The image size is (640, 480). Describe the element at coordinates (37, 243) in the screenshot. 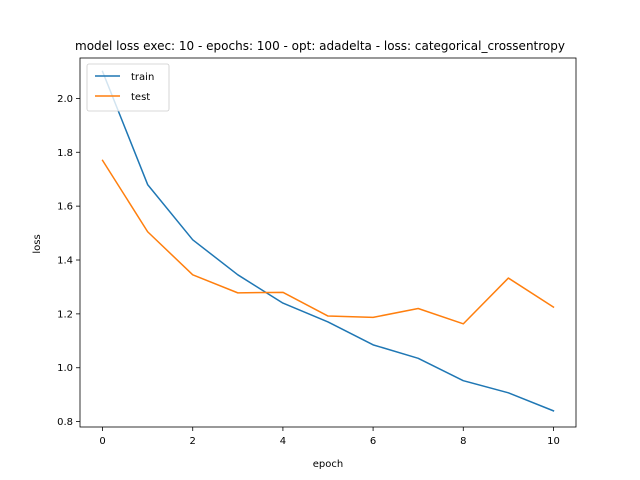

I see `y-axis-label: loss` at that location.